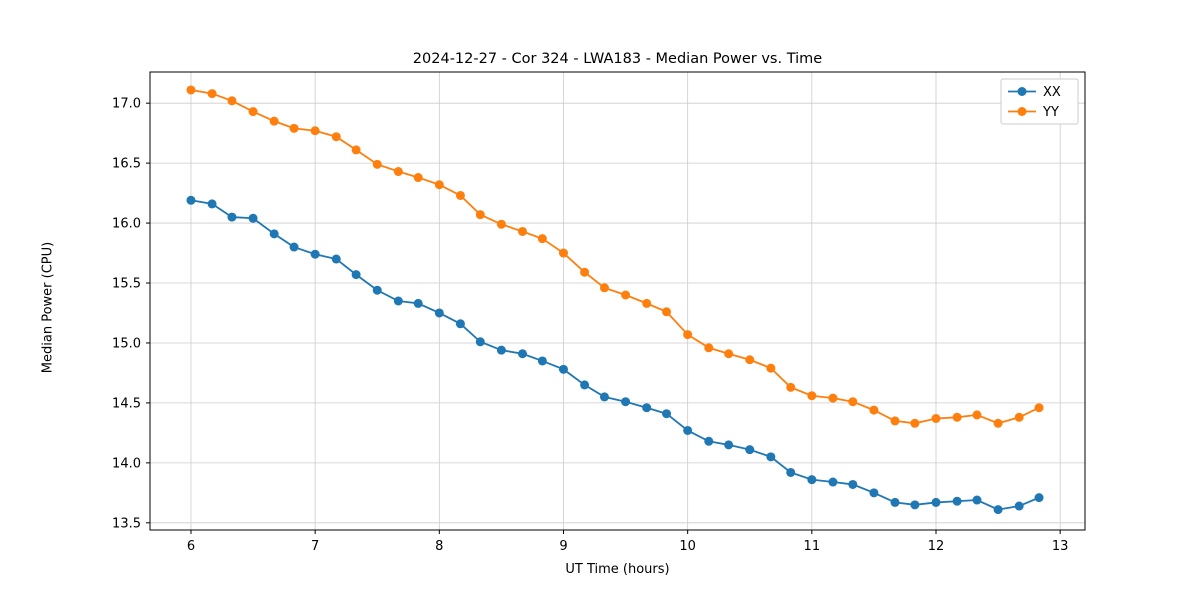  I want to click on x-tick-label: 9, so click(563, 546).